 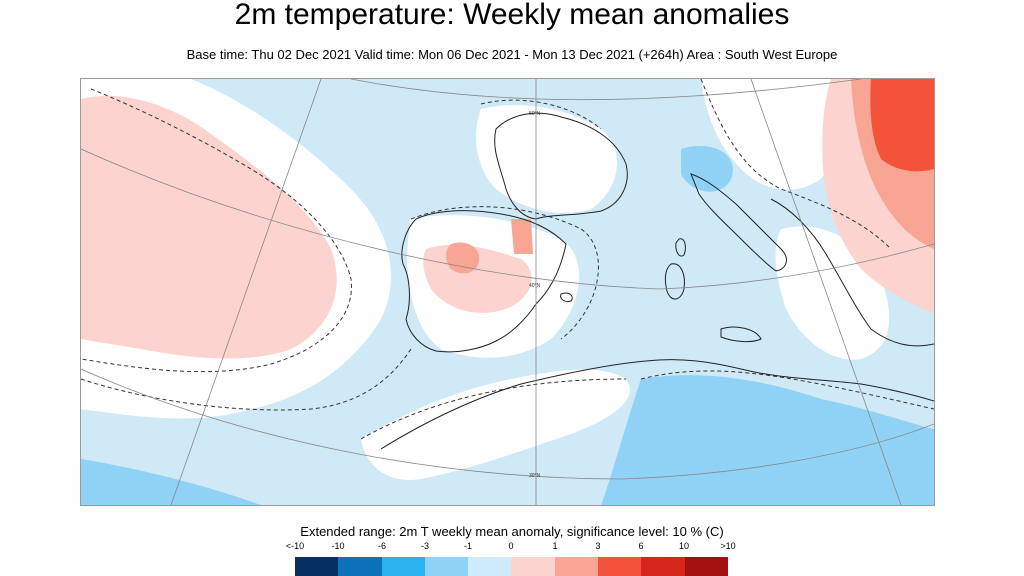 What do you see at coordinates (728, 546) in the screenshot?
I see `legend-label: >10` at bounding box center [728, 546].